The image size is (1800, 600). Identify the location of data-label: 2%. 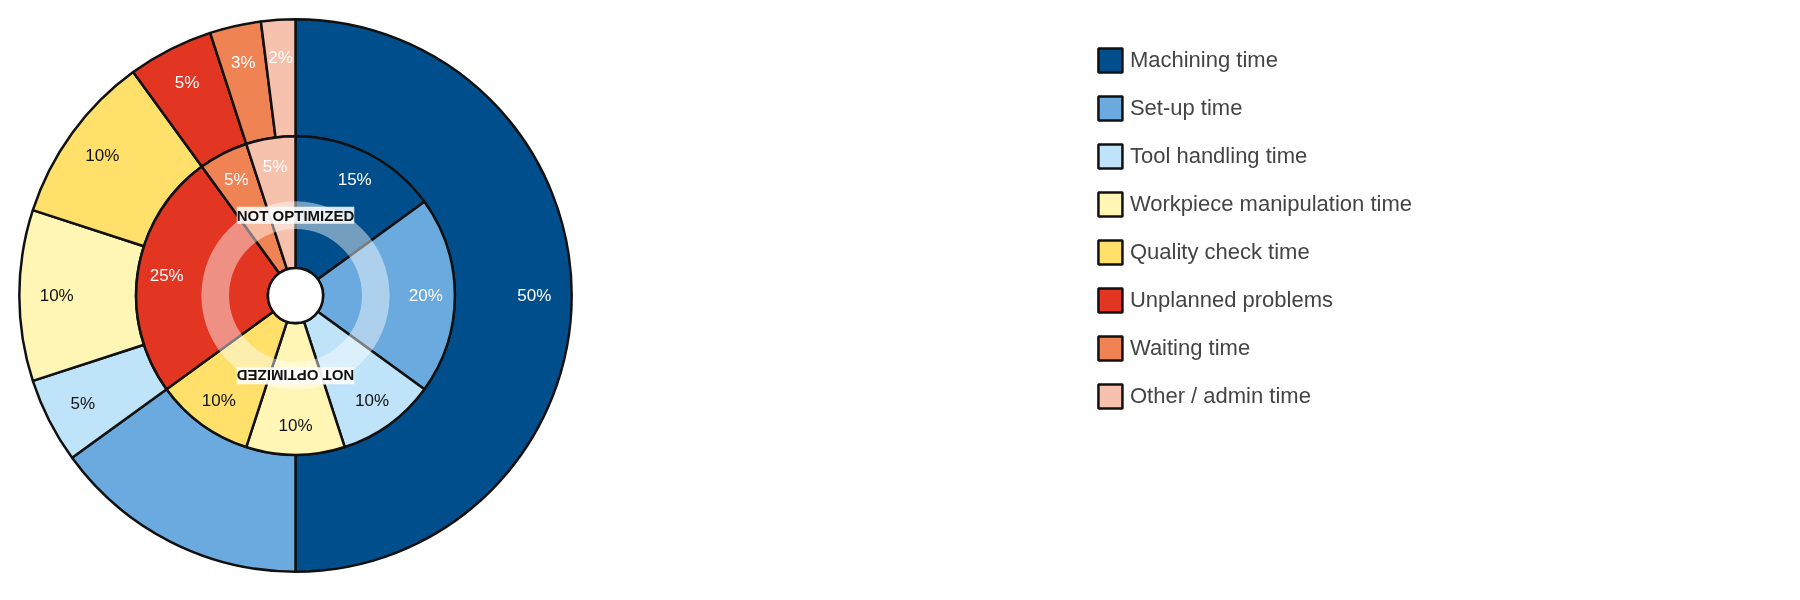
(280, 57).